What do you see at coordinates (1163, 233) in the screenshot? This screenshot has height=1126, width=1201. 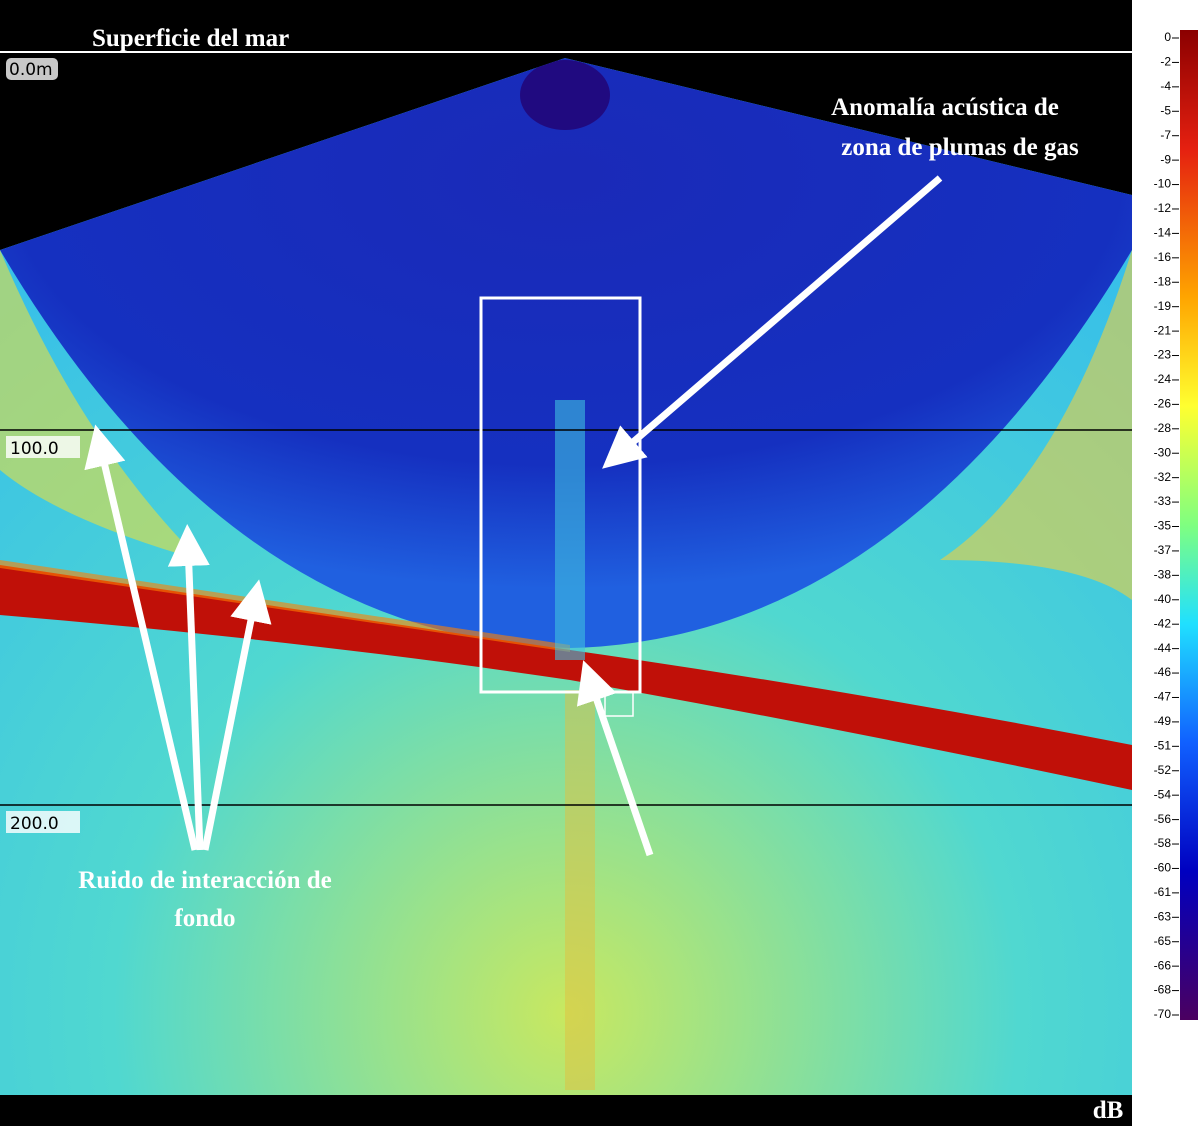 I see `colorbar-label: -14` at bounding box center [1163, 233].